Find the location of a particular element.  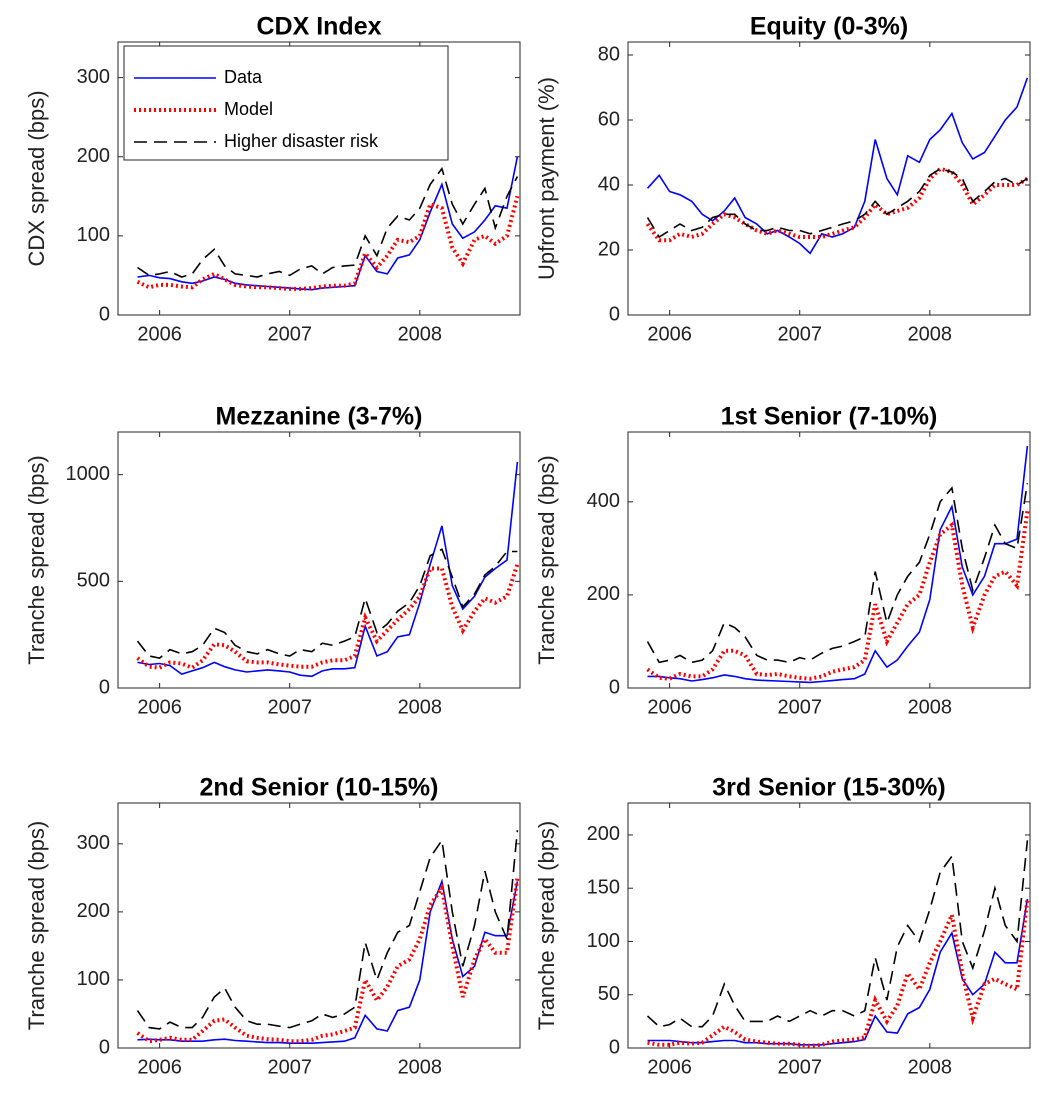

legend-box is located at coordinates (286, 103).